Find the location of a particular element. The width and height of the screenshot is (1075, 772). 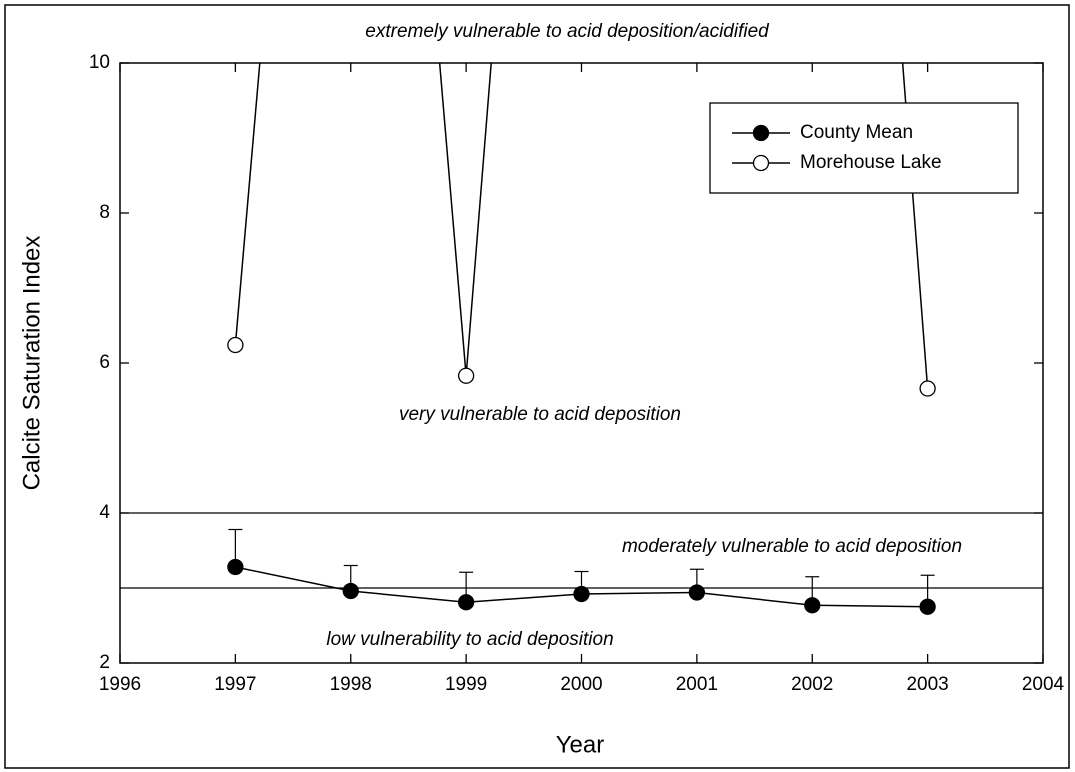

annotation: low vulnerability to acid deposition is located at coordinates (469, 639).